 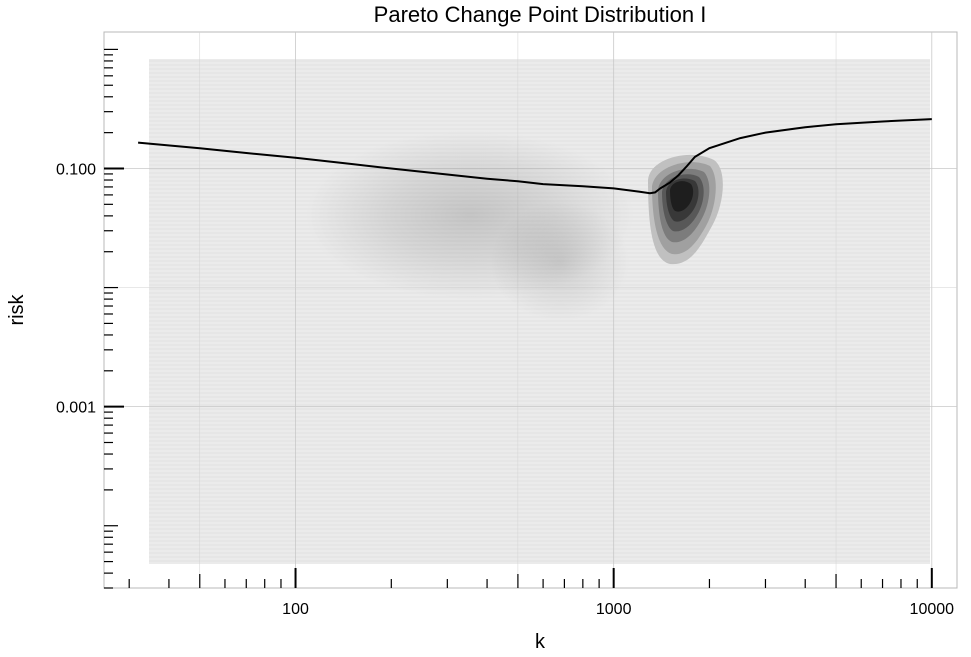 What do you see at coordinates (470, 226) in the screenshot?
I see `density-faint-blob` at bounding box center [470, 226].